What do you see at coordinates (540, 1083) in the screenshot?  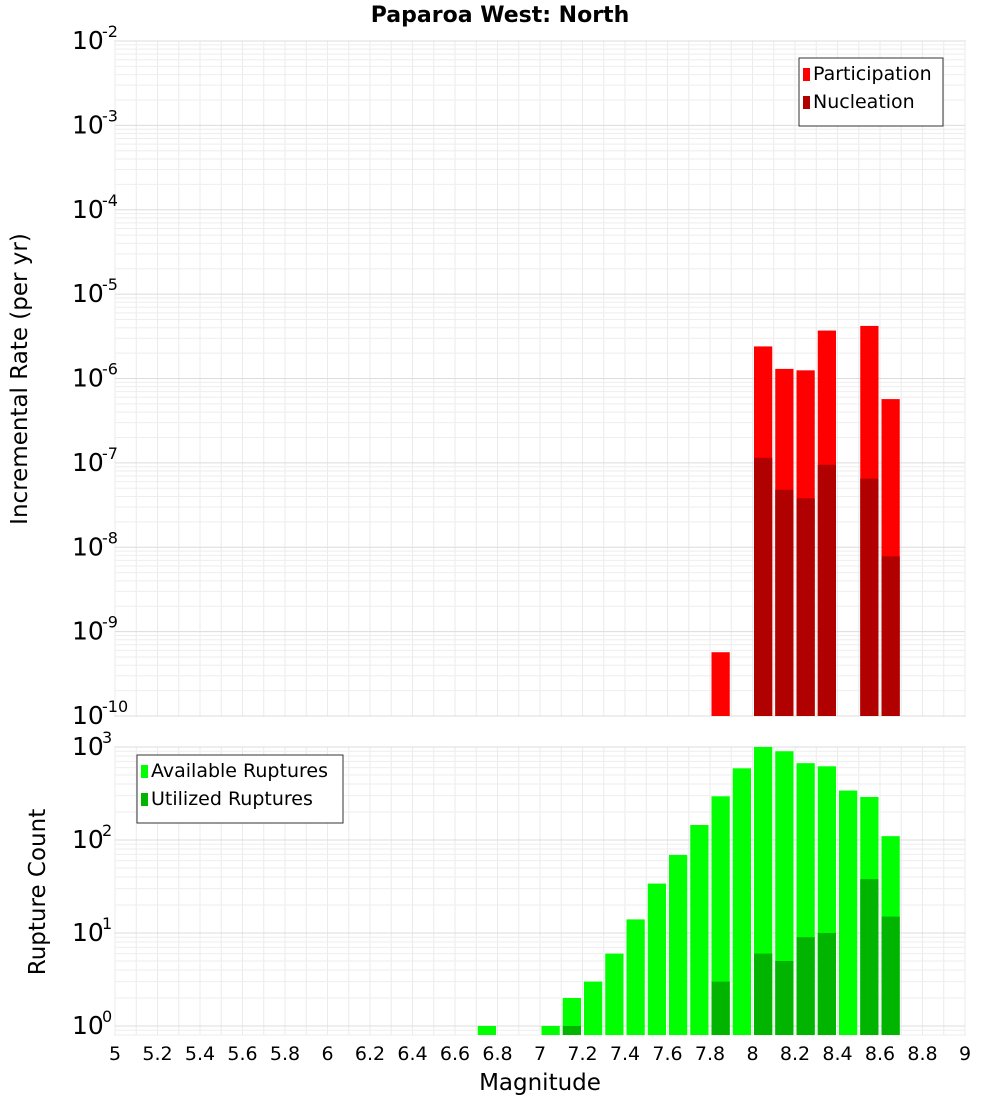 I see `x-axis-label: Magnitude` at bounding box center [540, 1083].